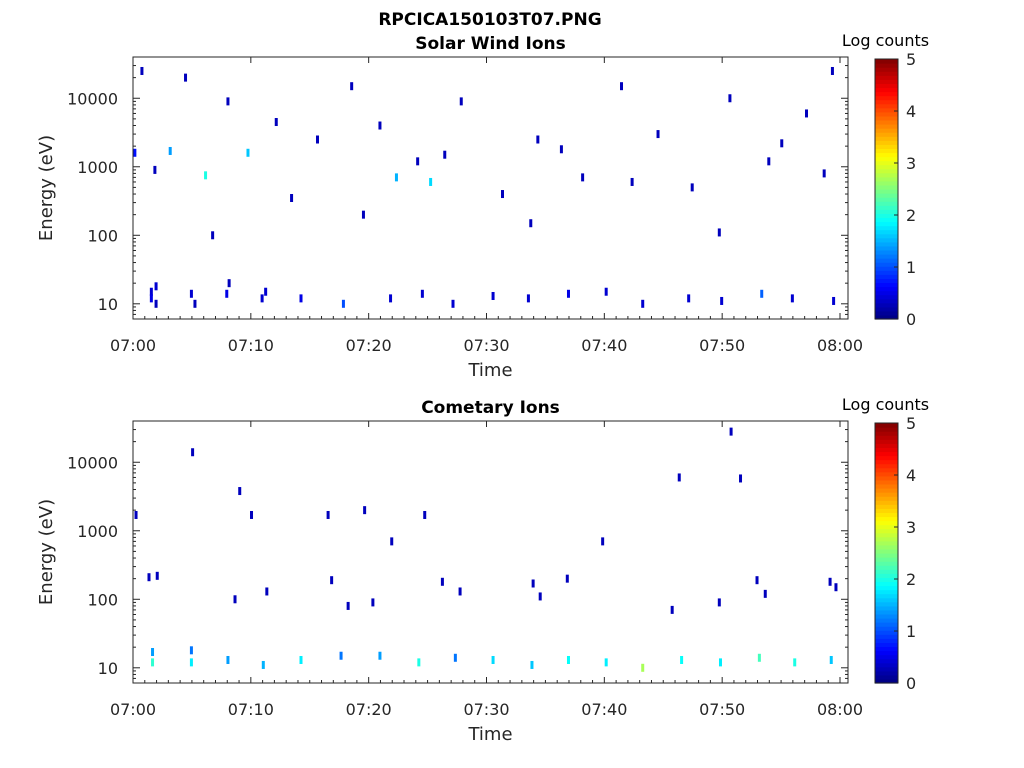 The width and height of the screenshot is (1024, 768). I want to click on x-axis-label: Time, so click(489, 734).